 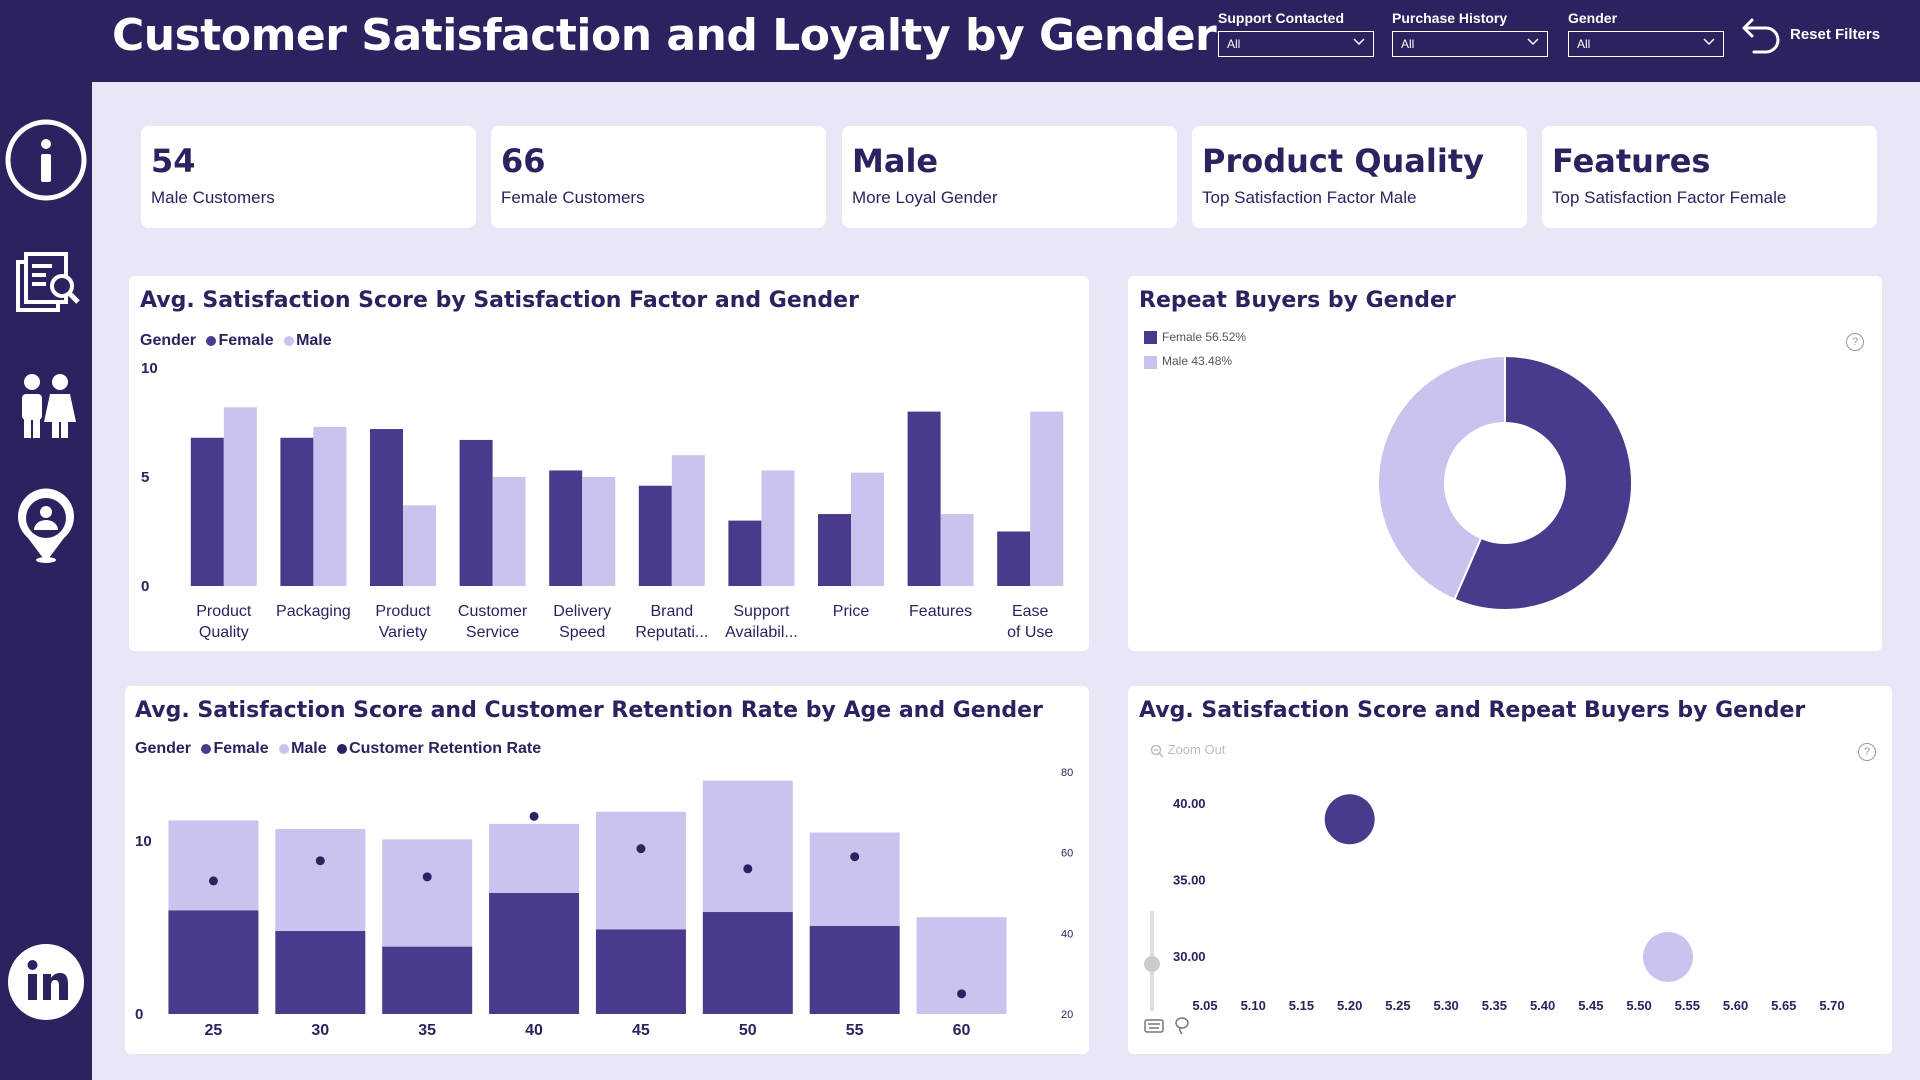 What do you see at coordinates (1761, 36) in the screenshot?
I see `undo-icon` at bounding box center [1761, 36].